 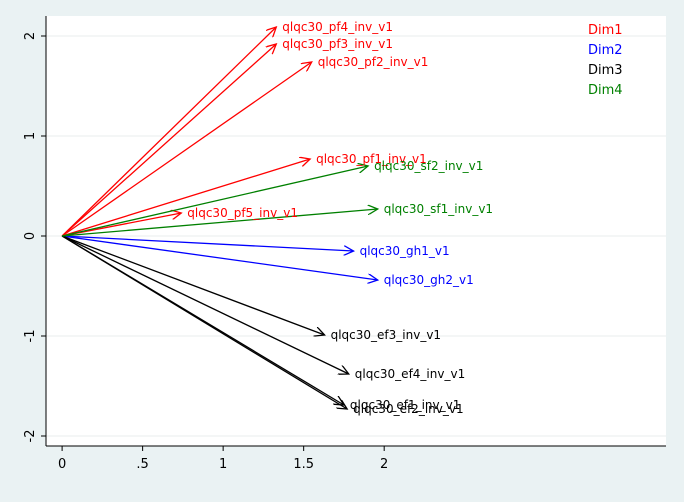 I want to click on vector-label-qlqc30-ef2-inv-v1: qlqc30_ef2_inv_v1, so click(x=408, y=409).